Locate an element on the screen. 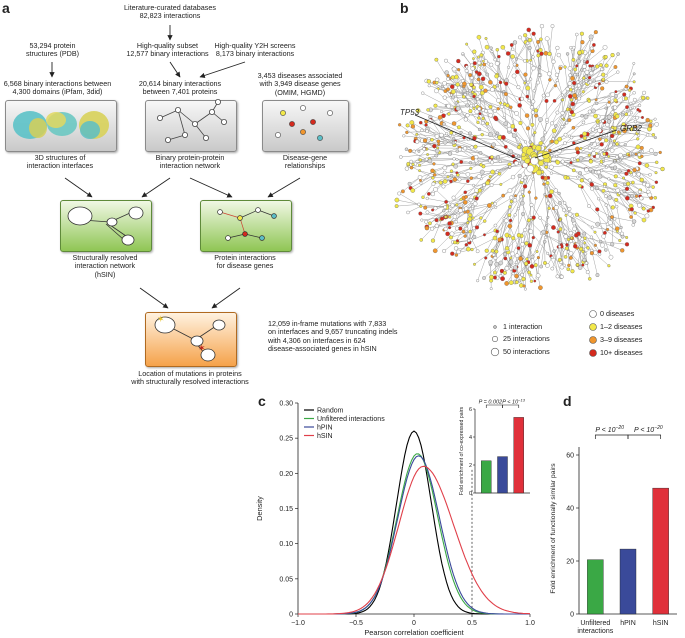 The image size is (685, 638). box4-caption-line2: interaction network is located at coordinates (105, 266).